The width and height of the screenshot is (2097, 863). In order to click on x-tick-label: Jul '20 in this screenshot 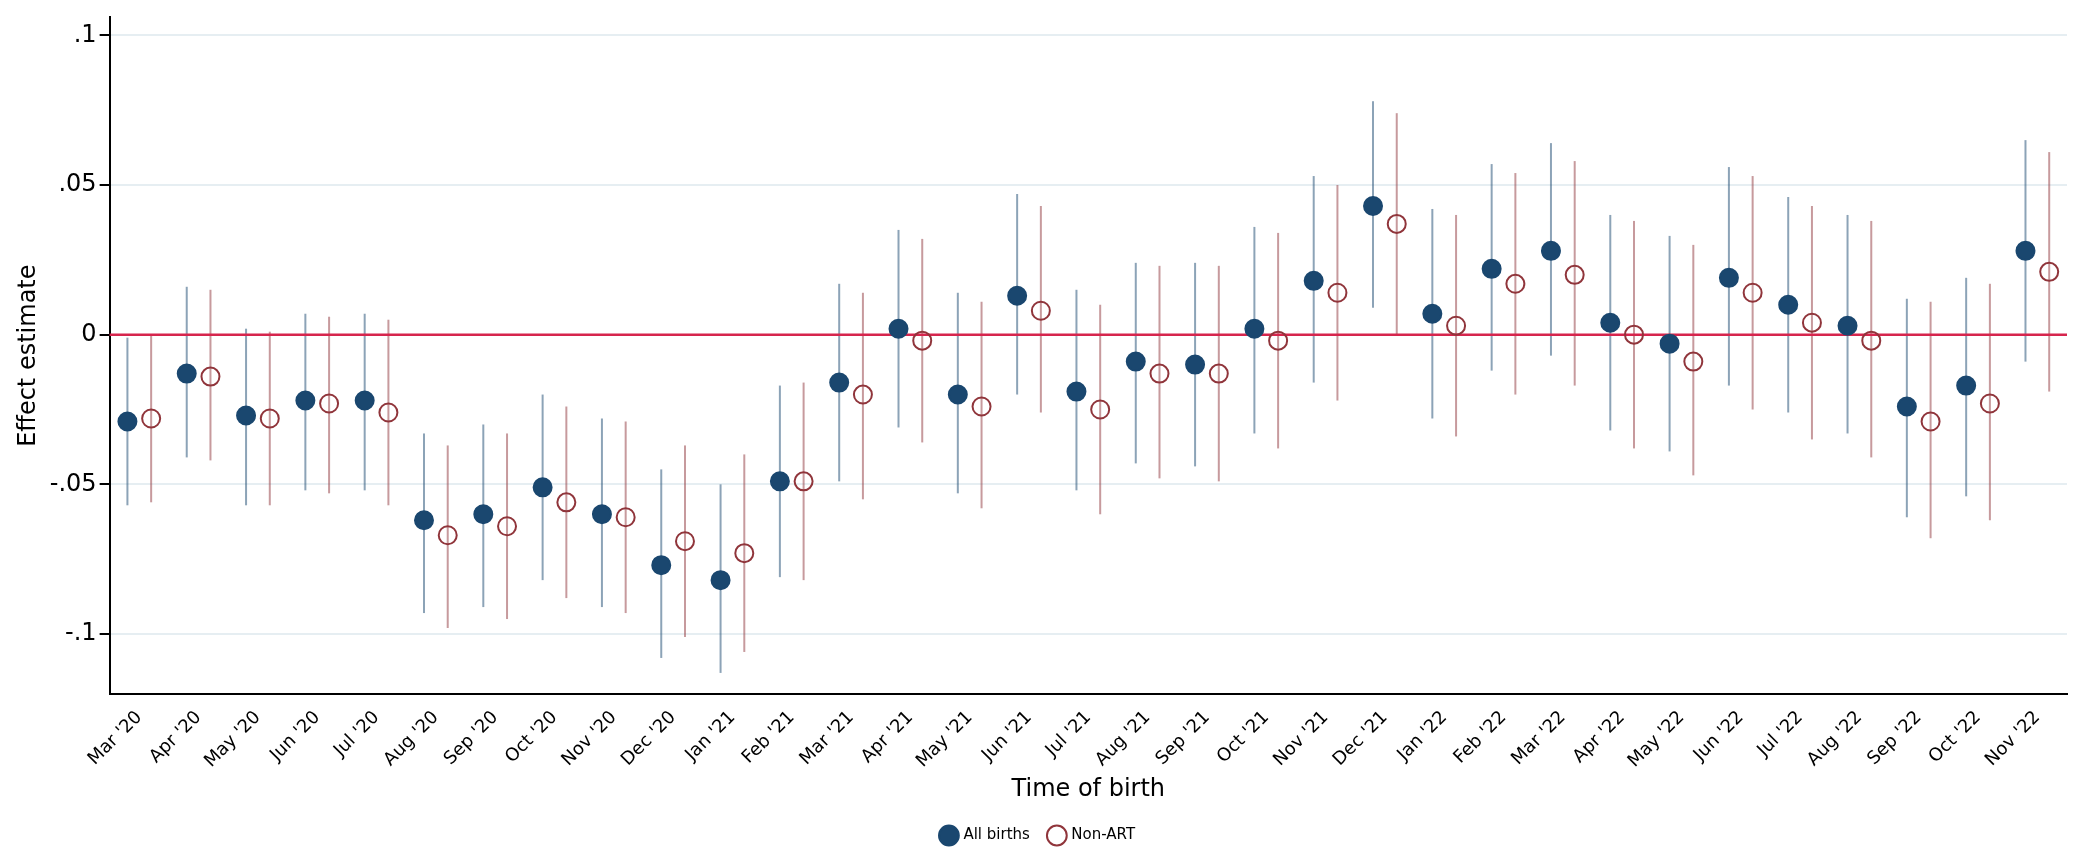, I will do `click(355, 733)`.